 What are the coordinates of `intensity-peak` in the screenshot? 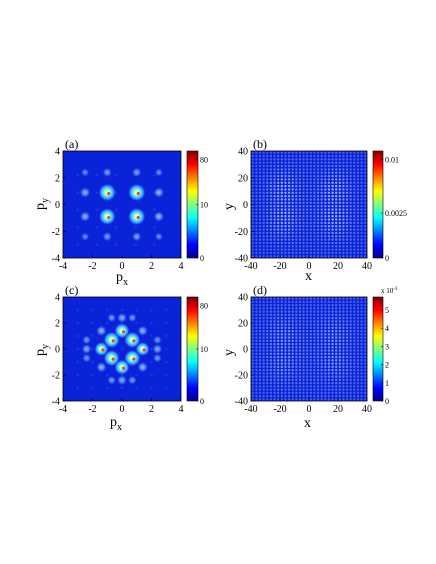 It's located at (132, 358).